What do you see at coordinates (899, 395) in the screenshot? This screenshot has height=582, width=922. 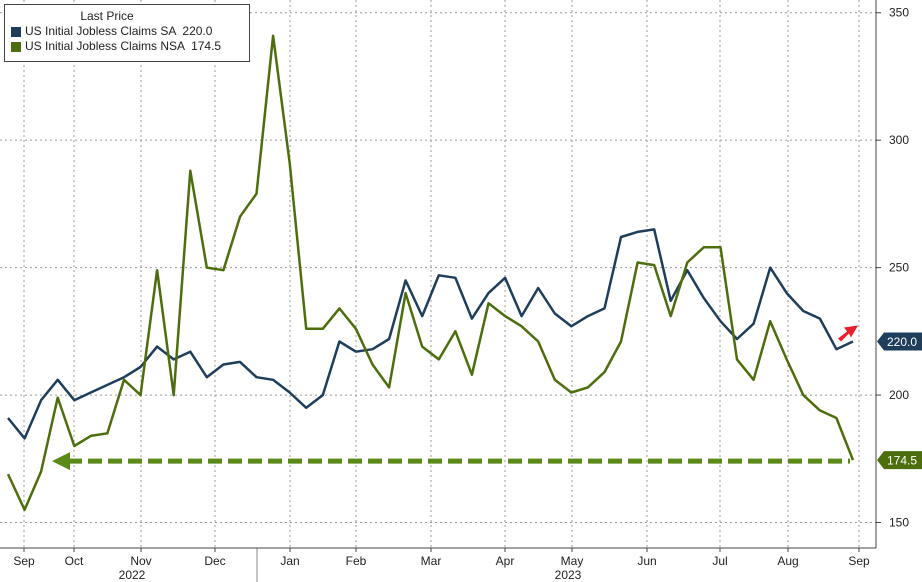 I see `y-tick-label: 200` at bounding box center [899, 395].